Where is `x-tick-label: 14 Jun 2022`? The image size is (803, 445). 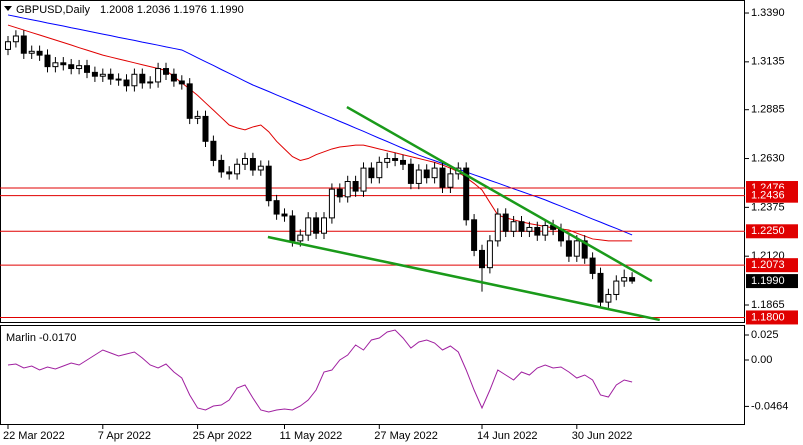 x-tick-label: 14 Jun 2022 is located at coordinates (507, 436).